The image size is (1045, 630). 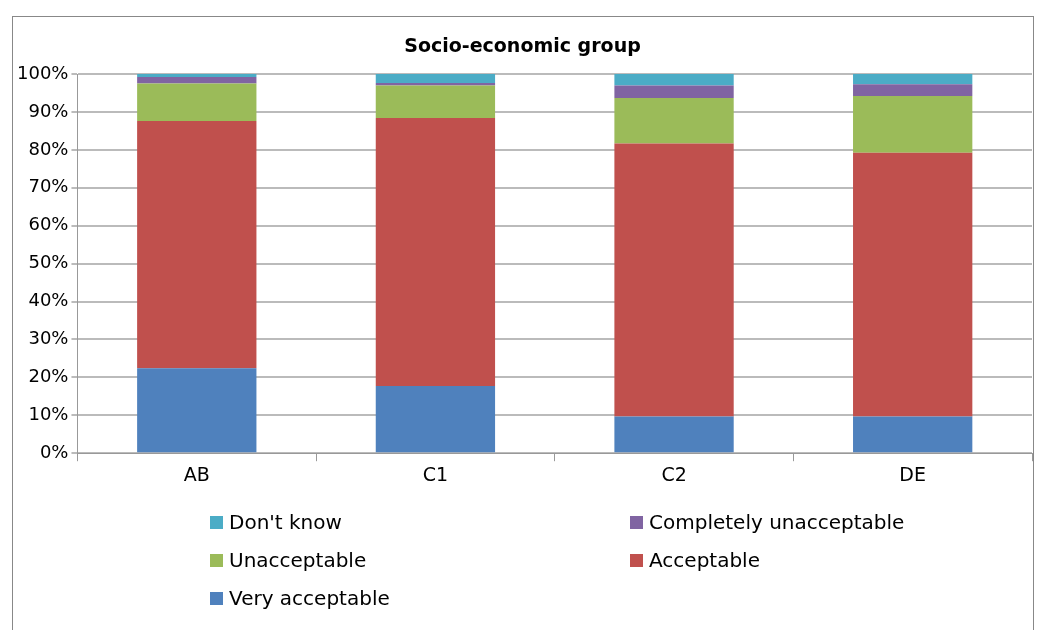 What do you see at coordinates (674, 473) in the screenshot?
I see `x-tick-label: C2` at bounding box center [674, 473].